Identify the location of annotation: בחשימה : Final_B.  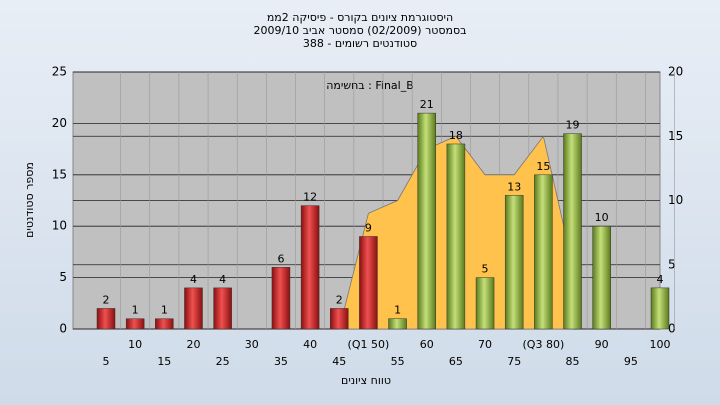
(370, 85).